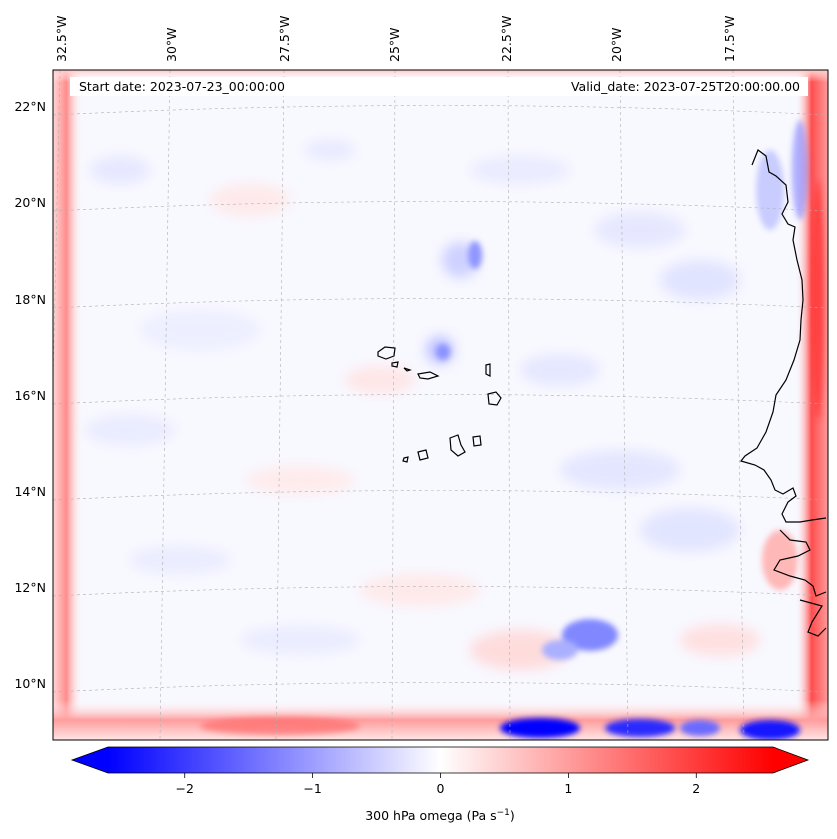  Describe the element at coordinates (312, 788) in the screenshot. I see `colorbar-tick-label: −1` at that location.